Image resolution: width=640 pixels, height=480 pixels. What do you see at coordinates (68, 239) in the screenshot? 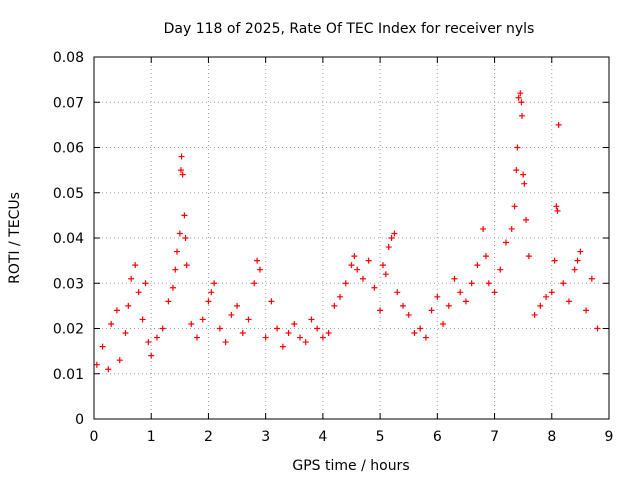
I see `y-tick-label: 0.04` at bounding box center [68, 239].